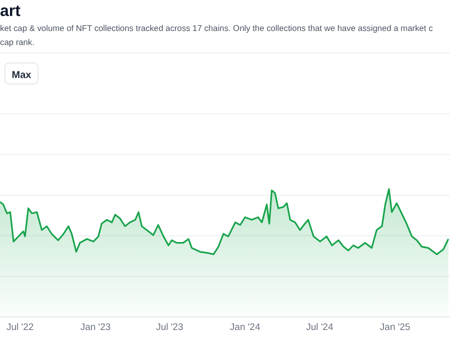  I want to click on x-tick-label: Jan '24, so click(245, 327).